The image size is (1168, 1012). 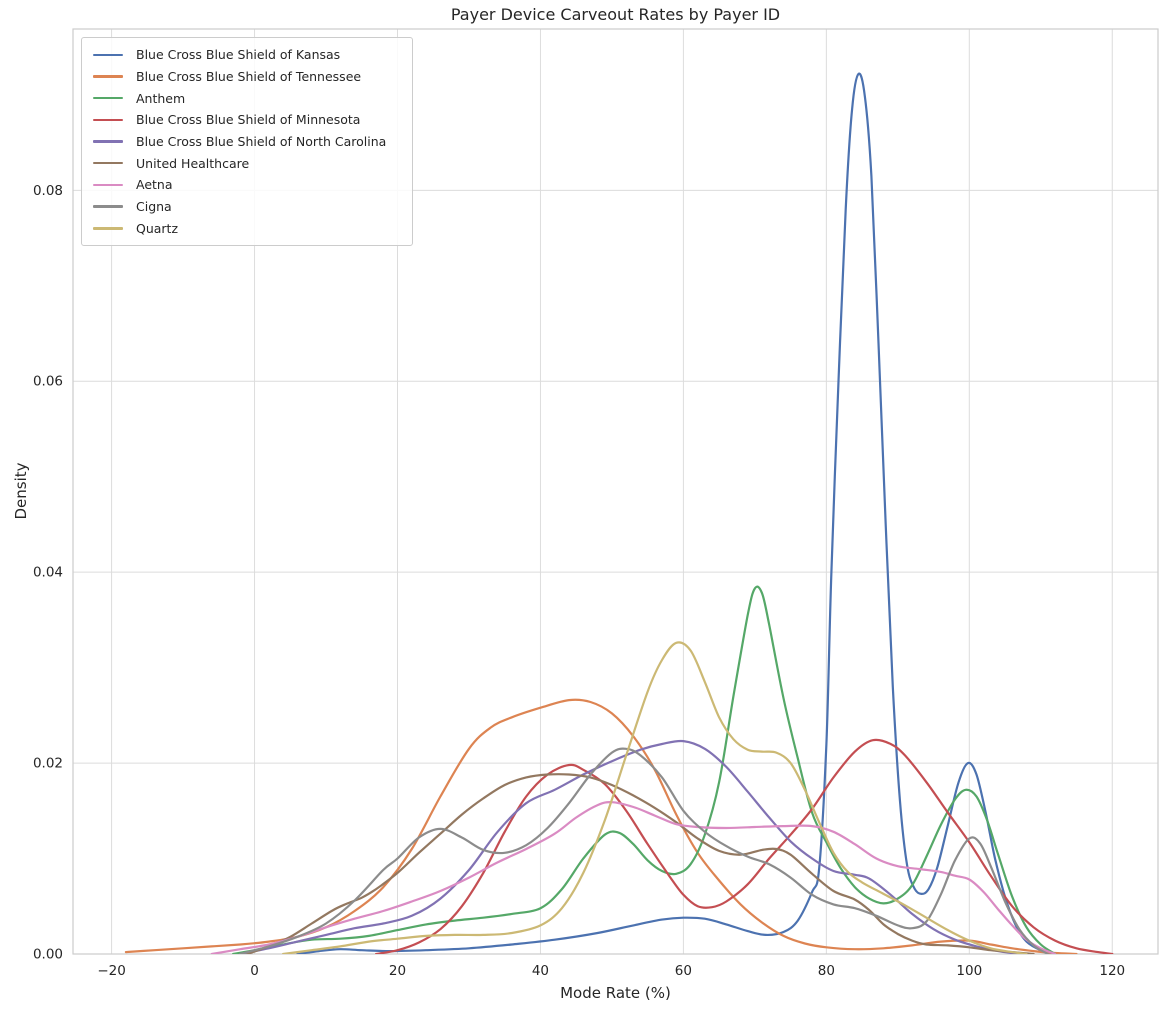 I want to click on kde-curve-cigna, so click(x=644, y=850).